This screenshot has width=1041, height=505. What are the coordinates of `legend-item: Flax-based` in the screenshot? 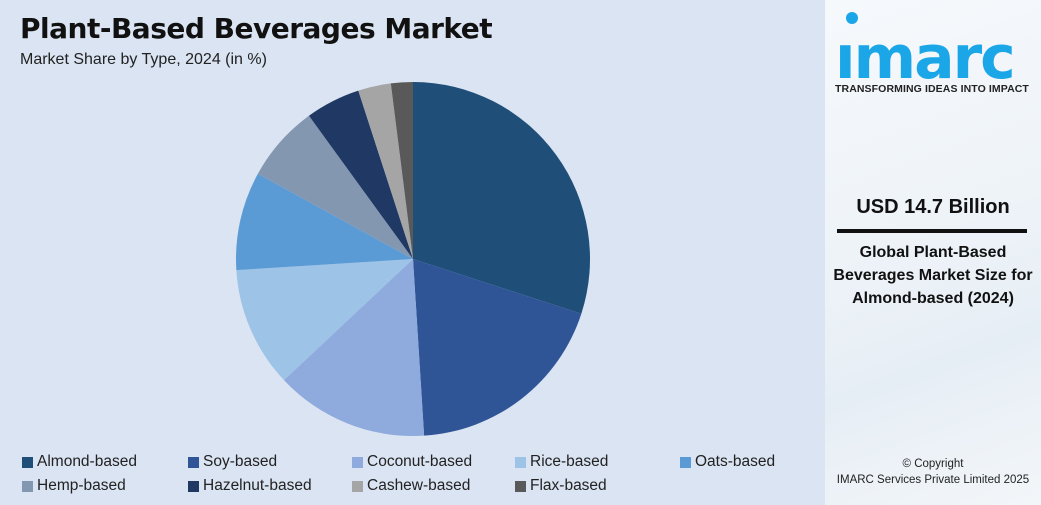 It's located at (561, 486).